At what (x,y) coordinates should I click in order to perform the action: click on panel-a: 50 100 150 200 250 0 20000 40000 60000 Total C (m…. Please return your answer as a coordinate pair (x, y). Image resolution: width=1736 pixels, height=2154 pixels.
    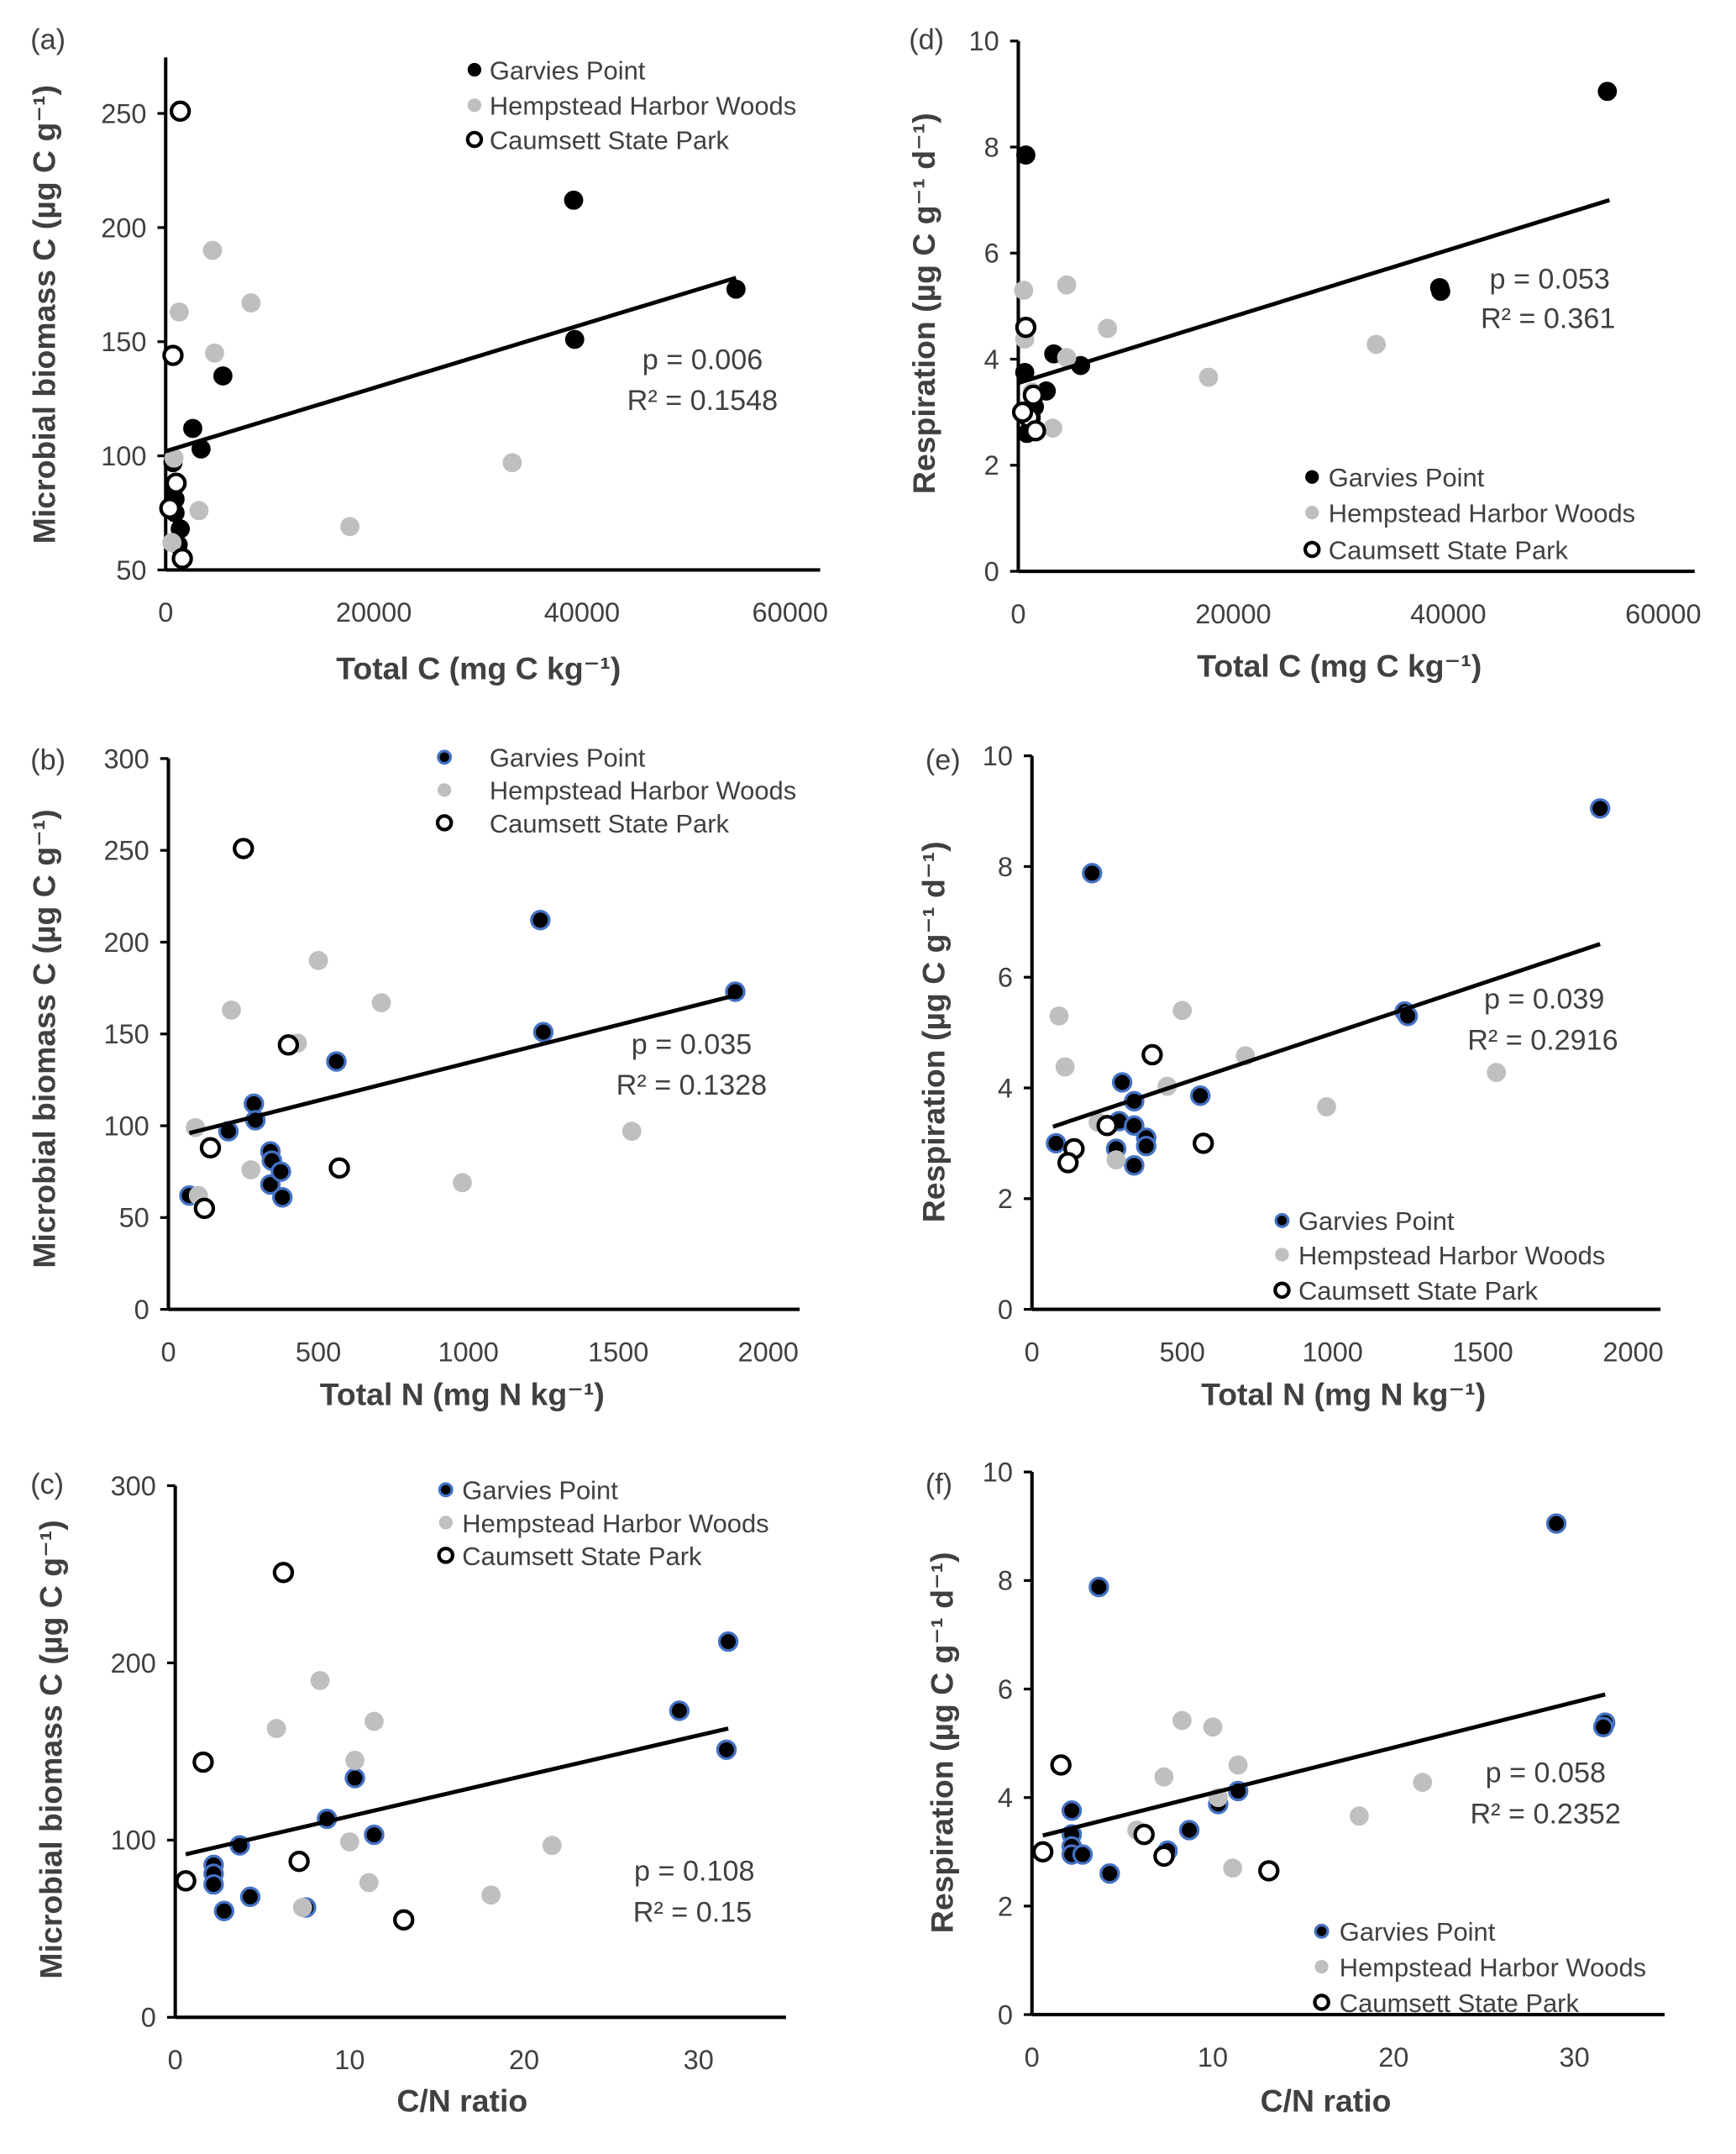
    Looking at the image, I should click on (426, 355).